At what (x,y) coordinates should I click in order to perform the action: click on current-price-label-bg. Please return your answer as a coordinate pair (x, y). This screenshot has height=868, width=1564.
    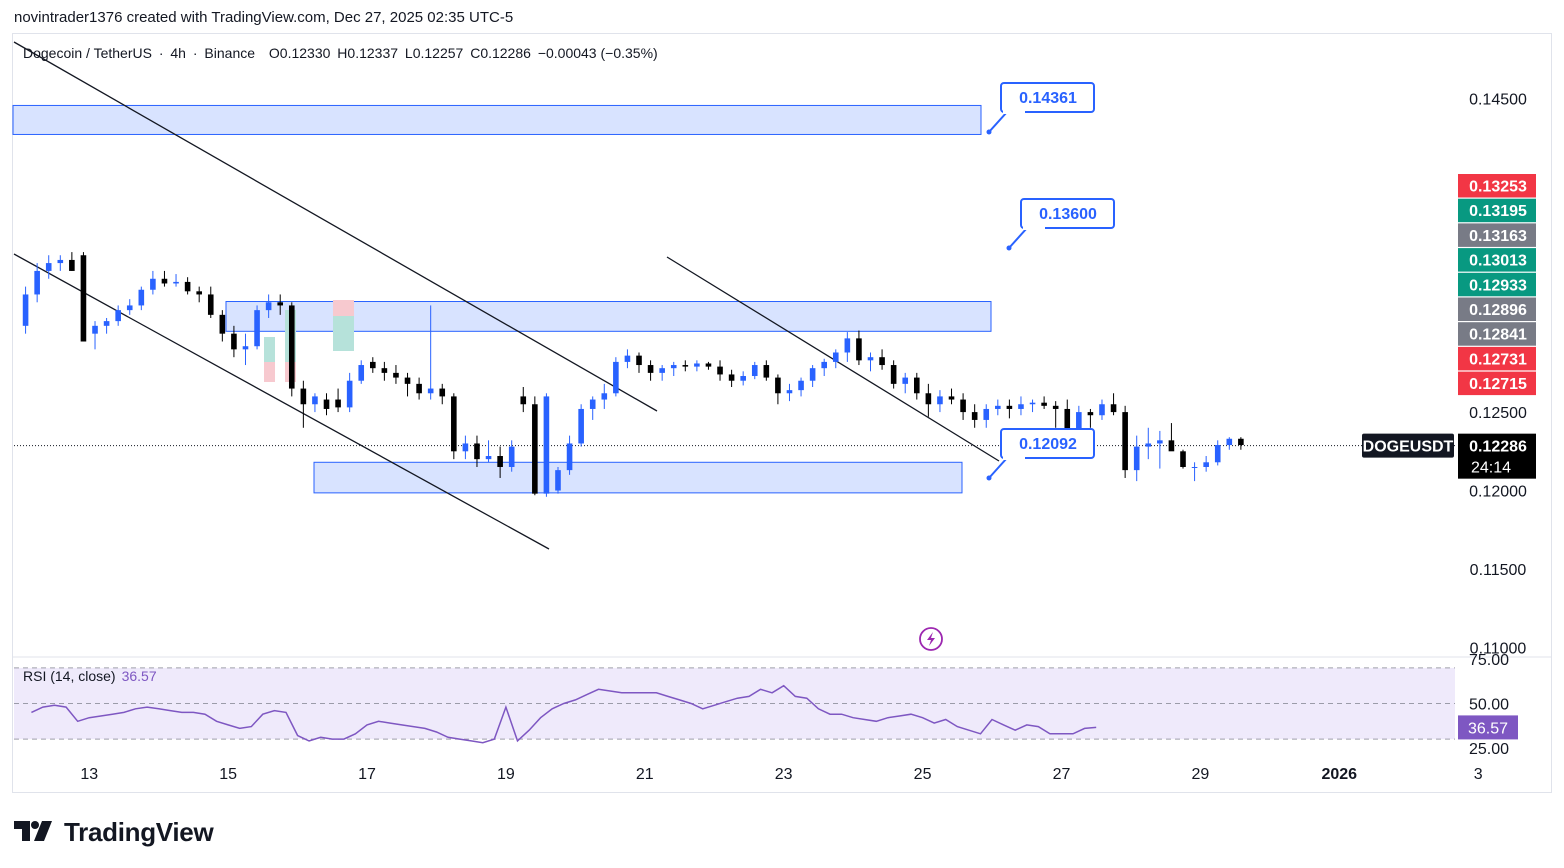
    Looking at the image, I should click on (1497, 456).